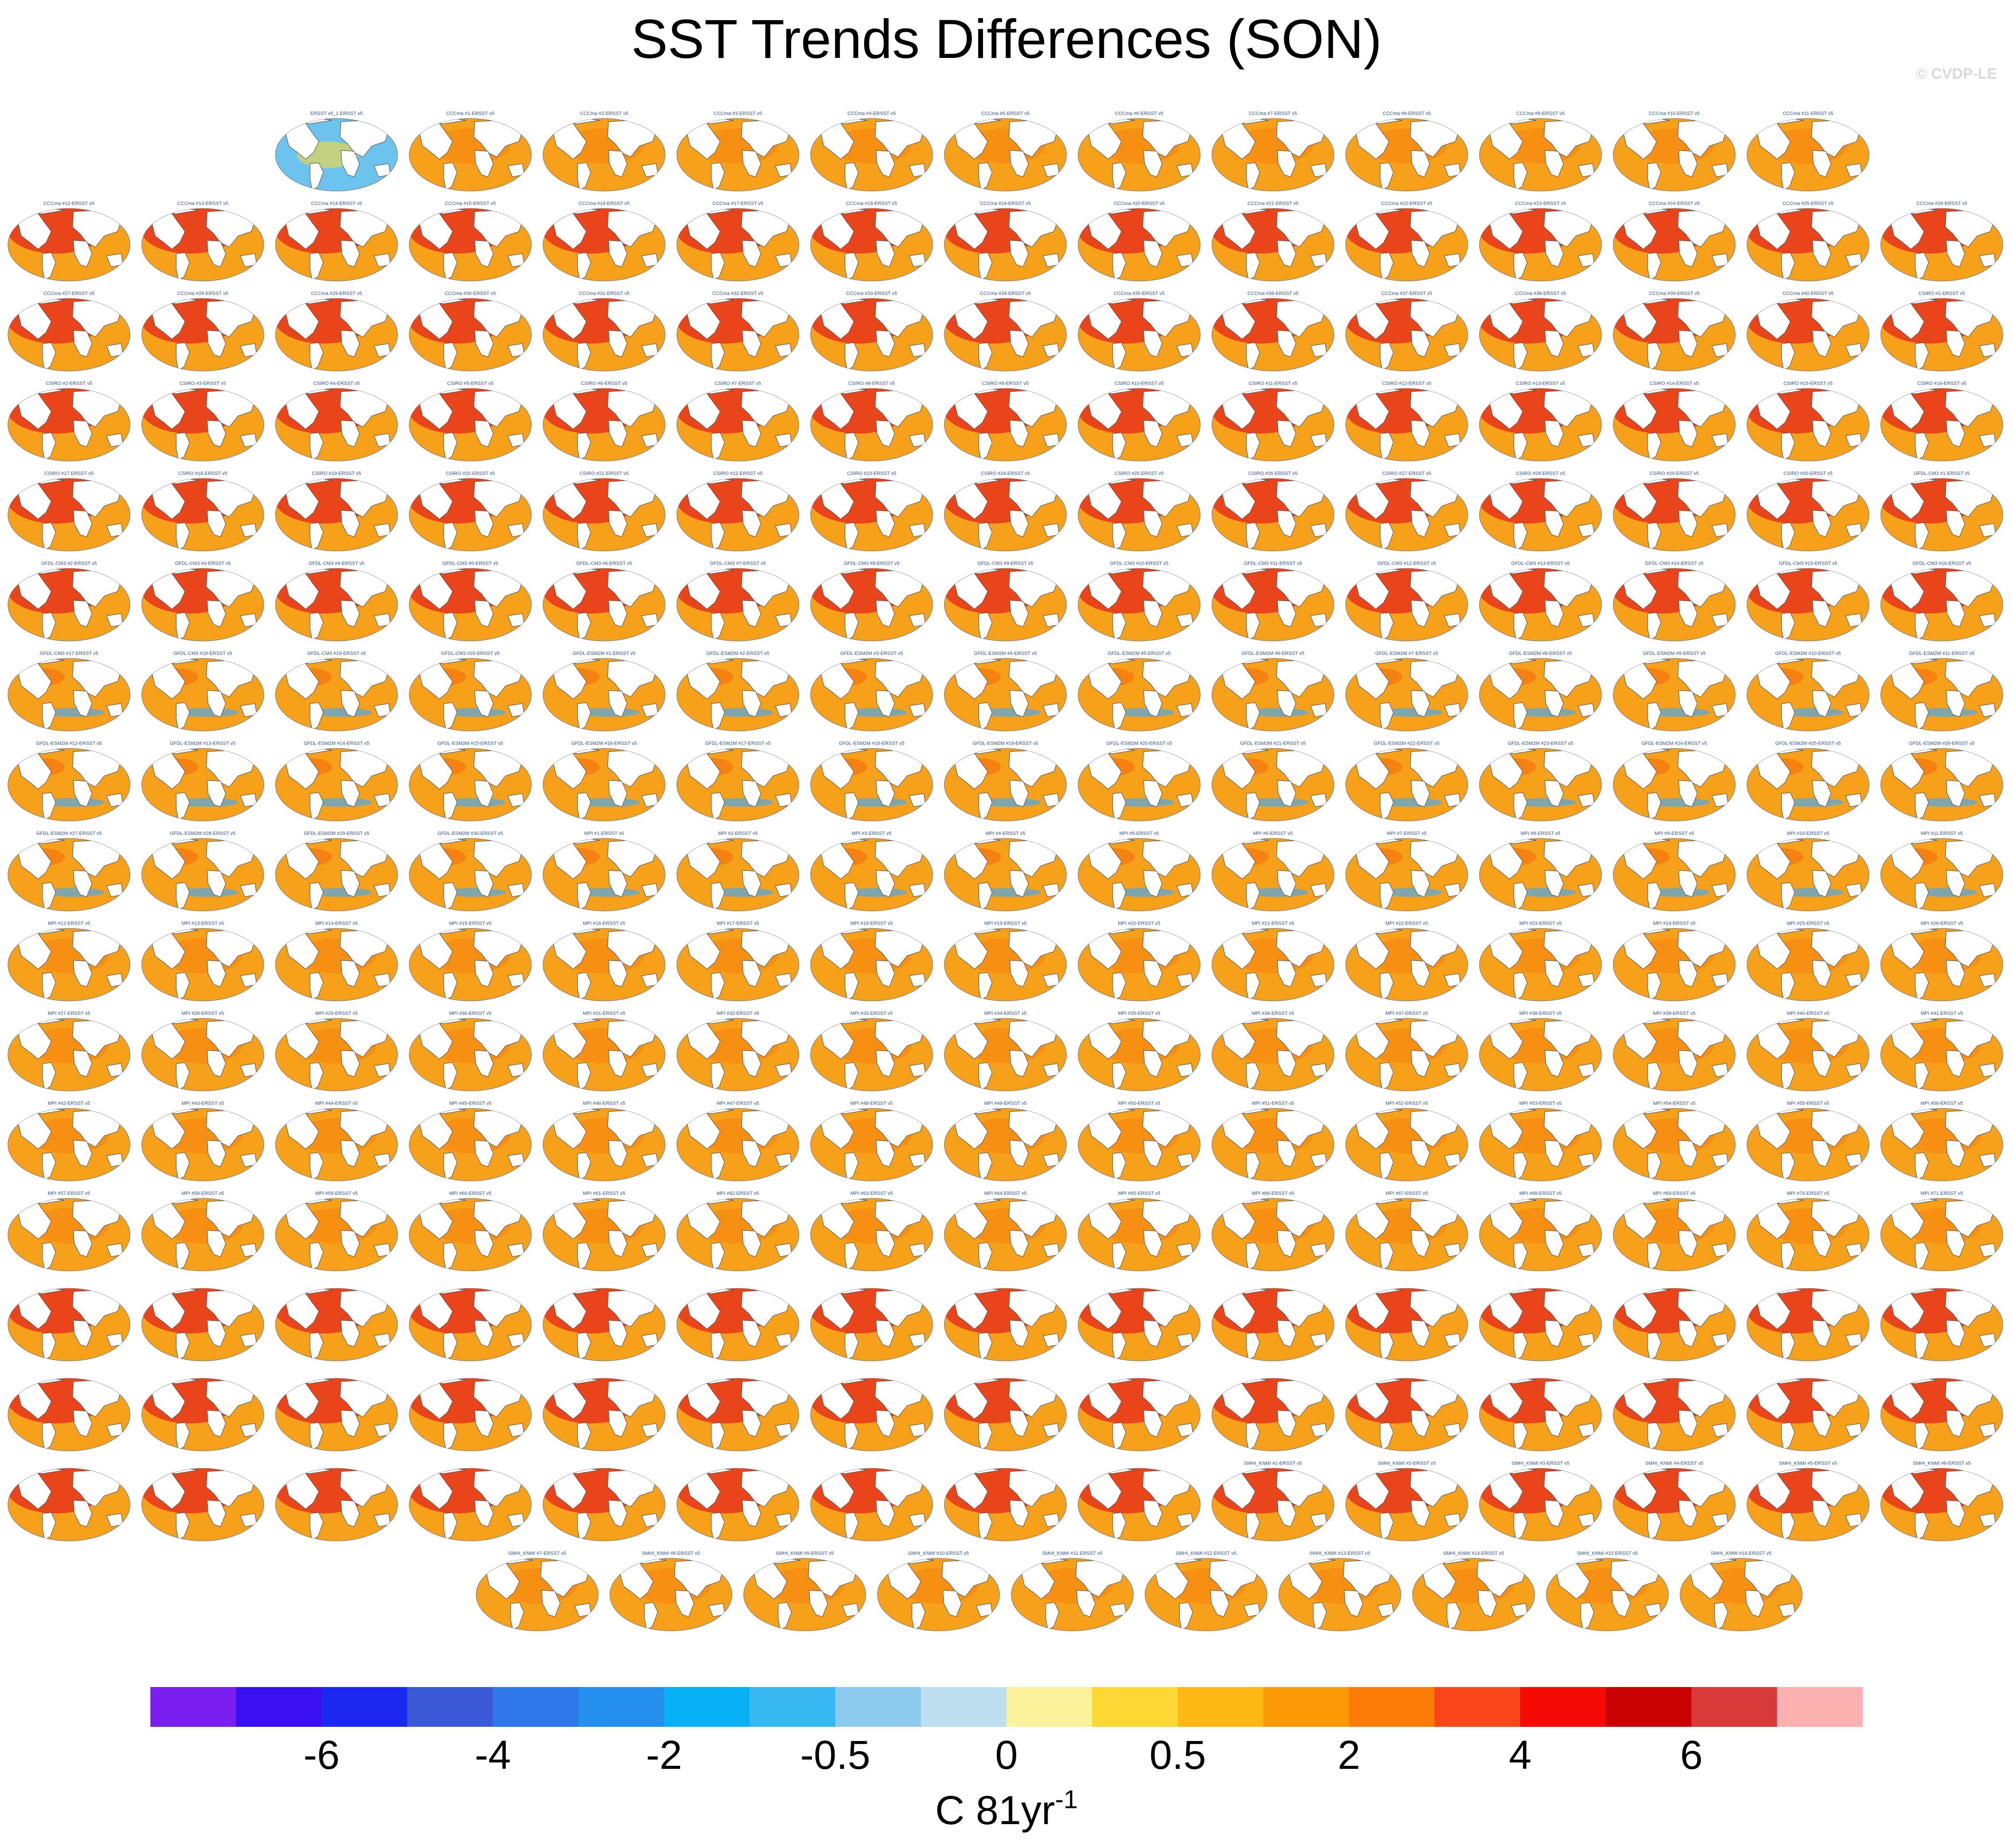 The image size is (2013, 1848). Describe the element at coordinates (336, 204) in the screenshot. I see `panel-label: CCCma #14-ERSST v5` at that location.